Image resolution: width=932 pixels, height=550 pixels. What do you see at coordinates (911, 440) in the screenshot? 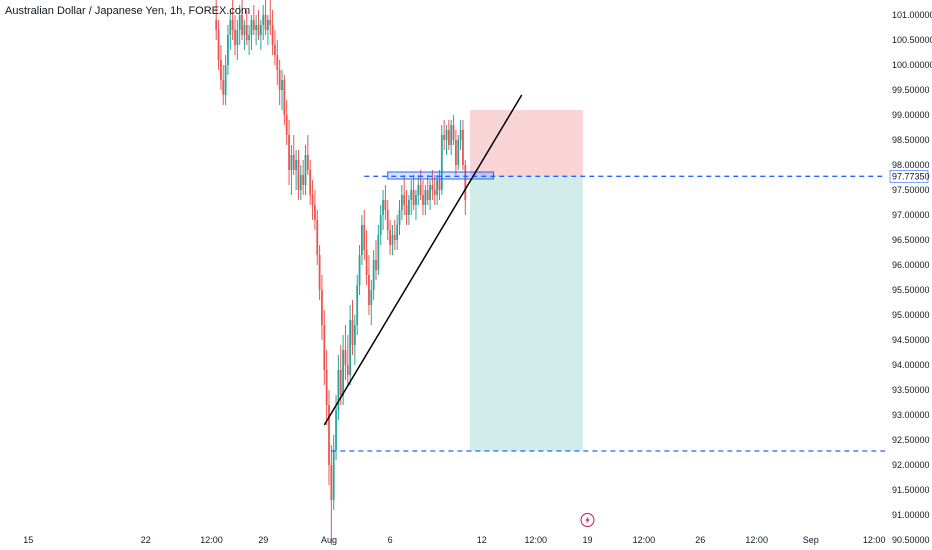
I see `price-tick-label: 92.50000` at bounding box center [911, 440].